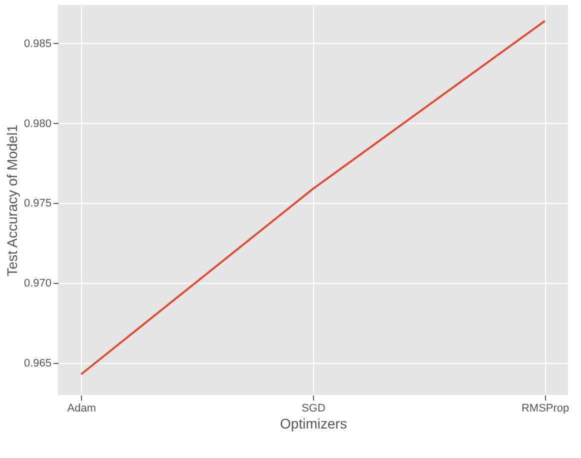 The width and height of the screenshot is (581, 458). I want to click on y-tick-label: 0.970, so click(38, 284).